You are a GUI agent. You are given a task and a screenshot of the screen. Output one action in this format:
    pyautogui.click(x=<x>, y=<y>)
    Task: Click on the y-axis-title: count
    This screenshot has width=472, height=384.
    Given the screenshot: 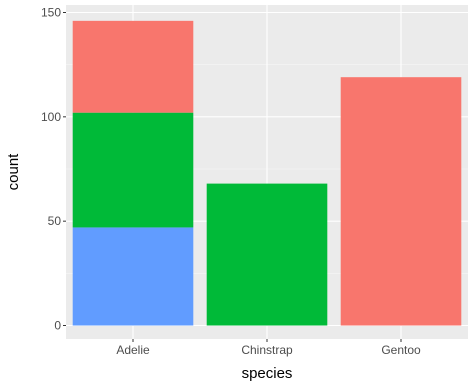 What is the action you would take?
    pyautogui.click(x=13, y=172)
    